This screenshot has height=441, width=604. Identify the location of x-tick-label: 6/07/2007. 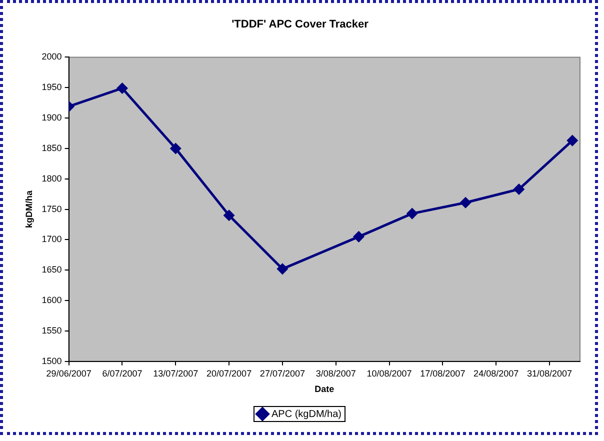
(122, 373).